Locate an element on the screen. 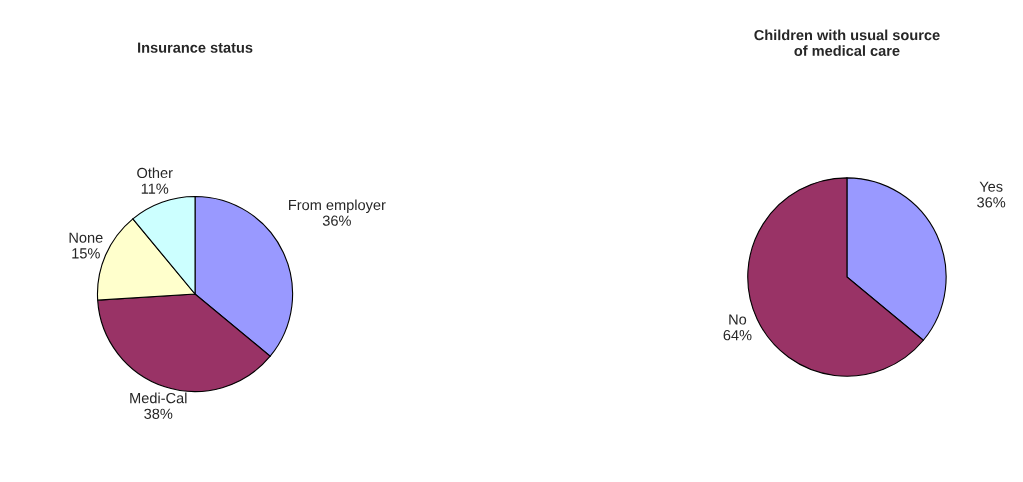  slice-label: Other is located at coordinates (155, 173).